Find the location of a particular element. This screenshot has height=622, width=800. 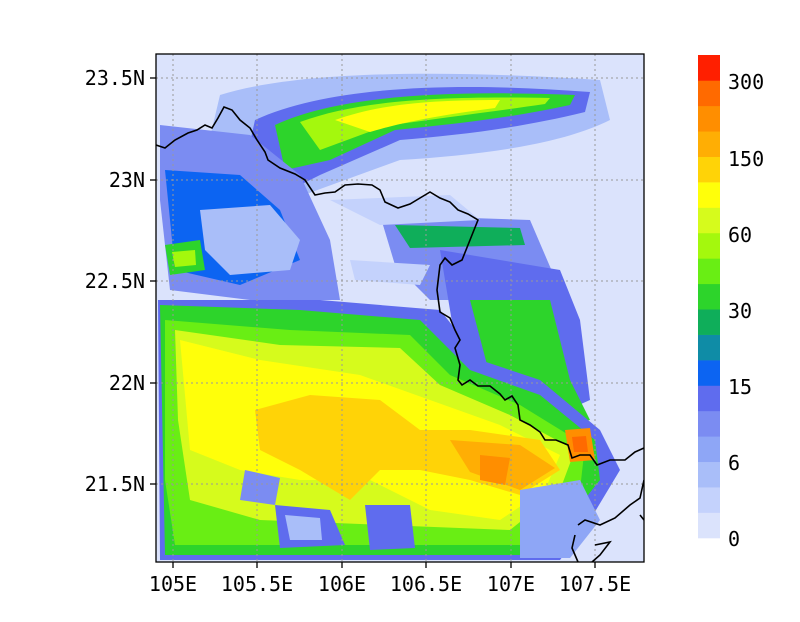

west-band-light is located at coordinates (250, 240).